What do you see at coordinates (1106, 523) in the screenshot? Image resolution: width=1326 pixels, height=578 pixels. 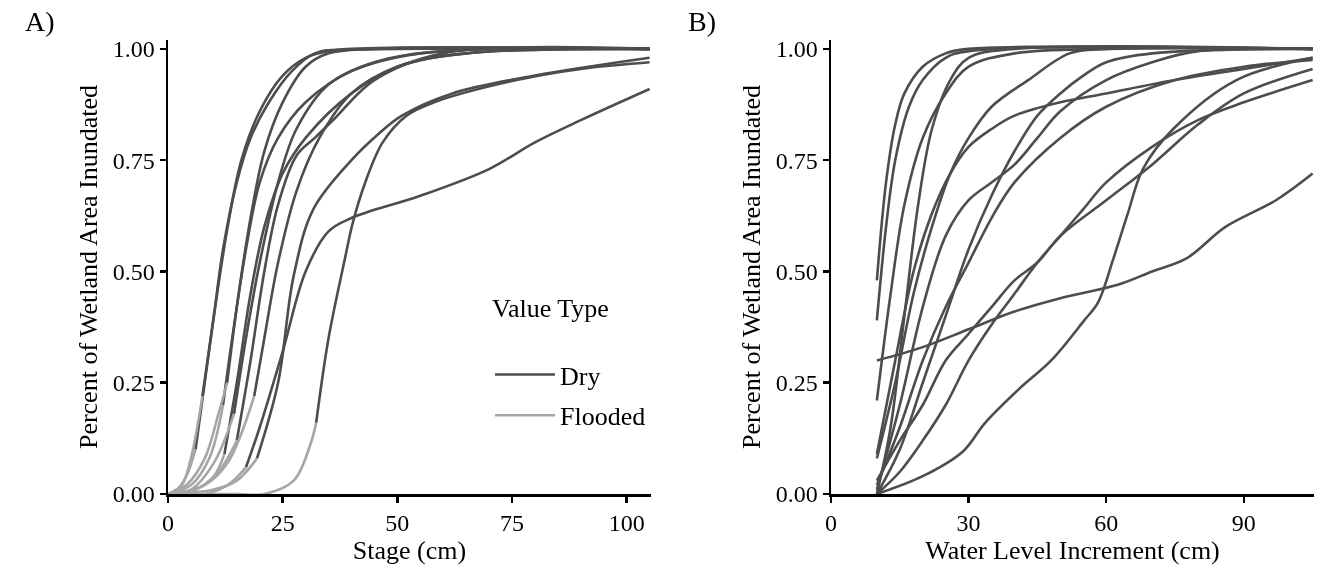 I see `x-tick-label: 60` at bounding box center [1106, 523].